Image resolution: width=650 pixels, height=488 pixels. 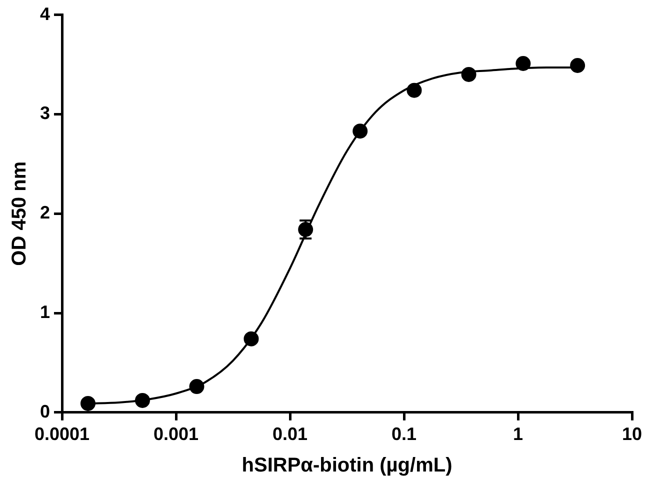 What do you see at coordinates (45, 14) in the screenshot?
I see `y-tick-label: 4` at bounding box center [45, 14].